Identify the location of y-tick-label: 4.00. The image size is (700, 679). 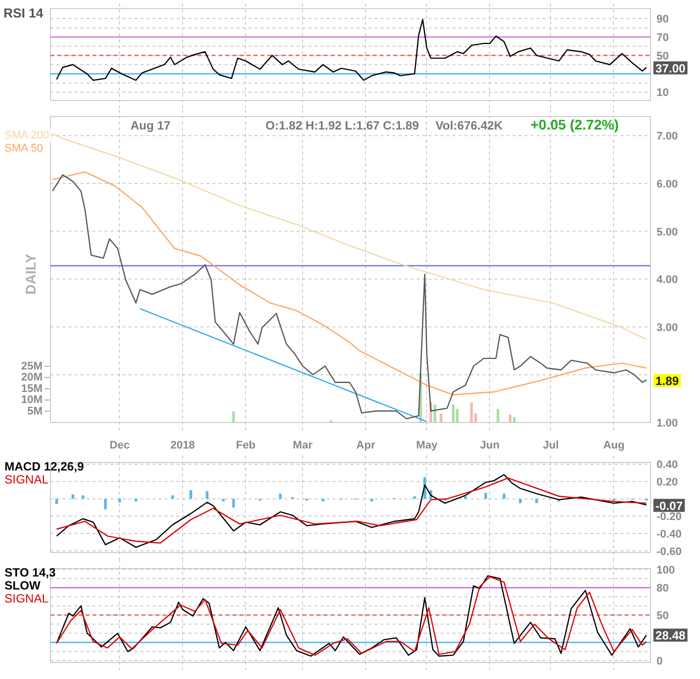
(667, 280).